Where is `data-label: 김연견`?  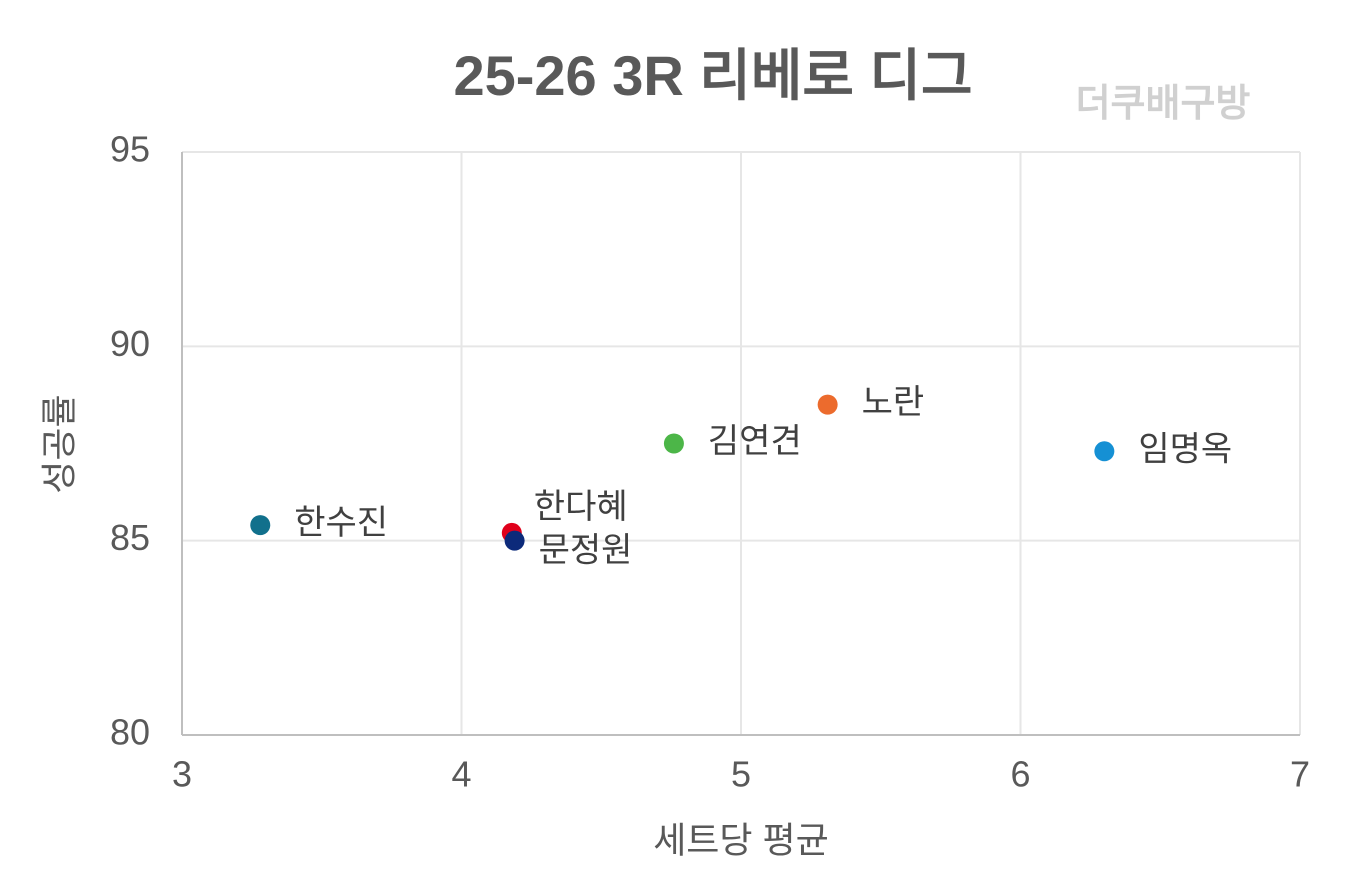 data-label: 김연견 is located at coordinates (755, 441).